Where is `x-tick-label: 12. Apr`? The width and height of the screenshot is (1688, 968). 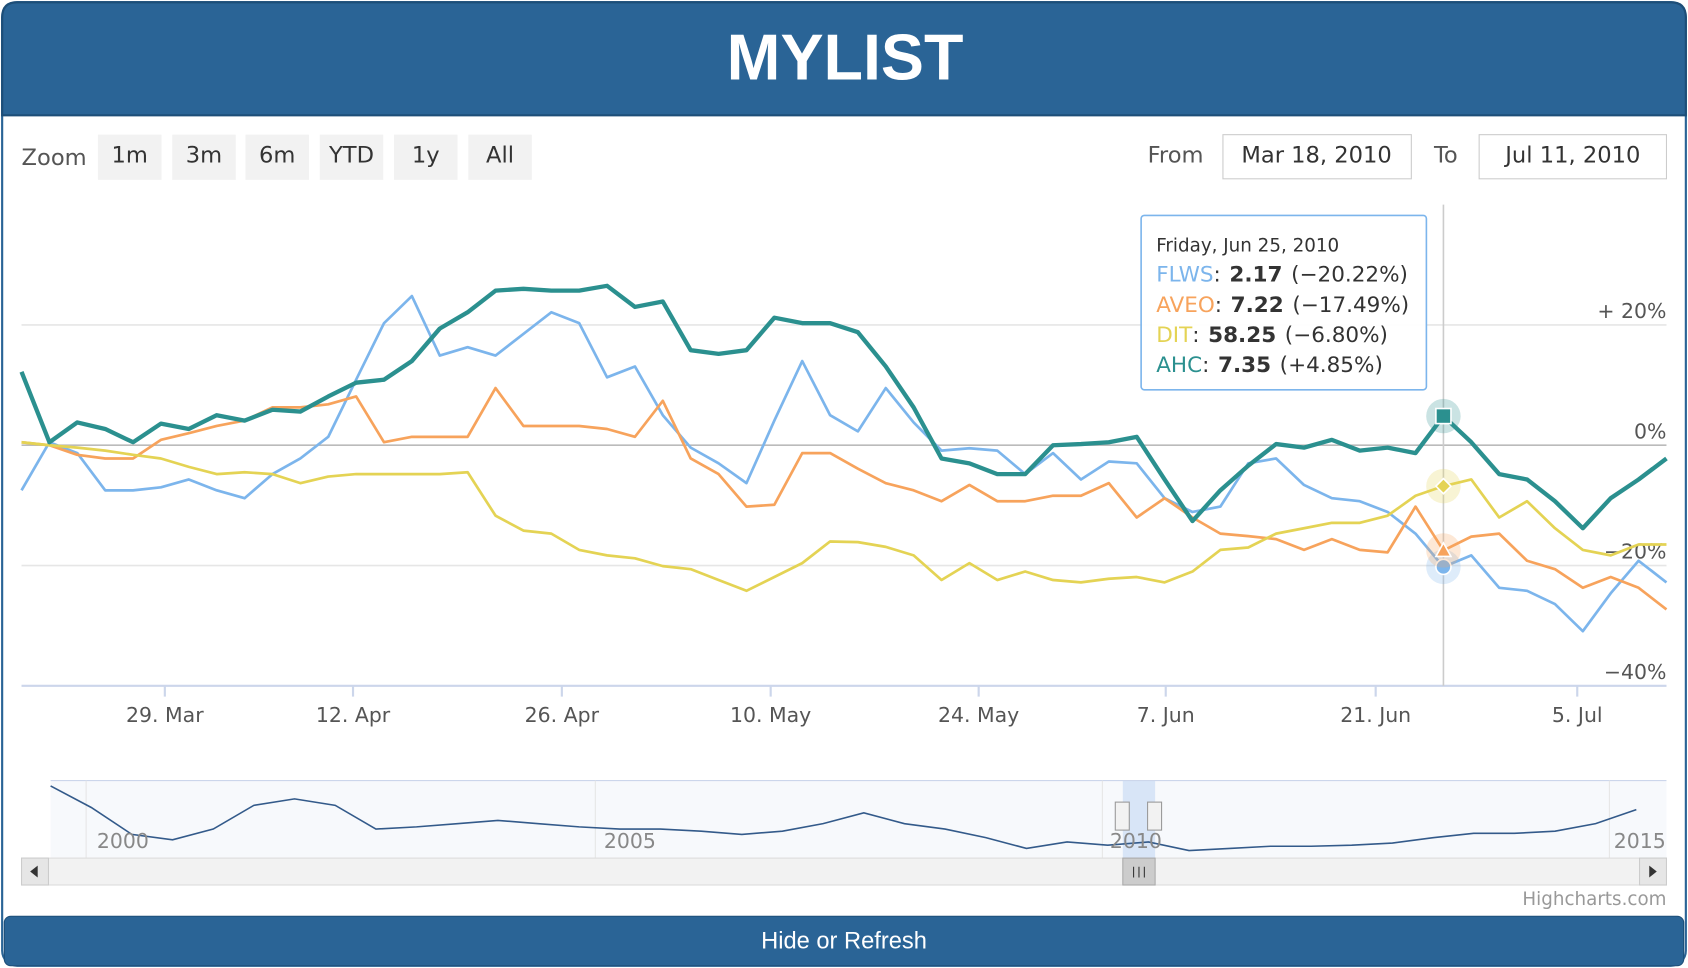 x-tick-label: 12. Apr is located at coordinates (353, 715).